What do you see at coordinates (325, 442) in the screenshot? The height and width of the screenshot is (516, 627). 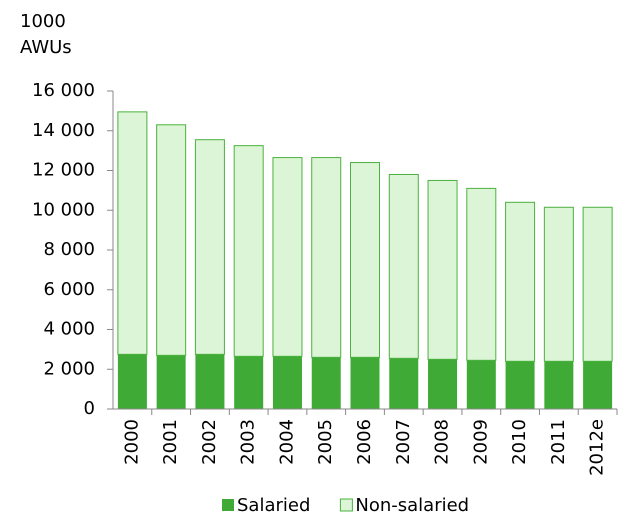 I see `x-tick-label: 2005` at bounding box center [325, 442].